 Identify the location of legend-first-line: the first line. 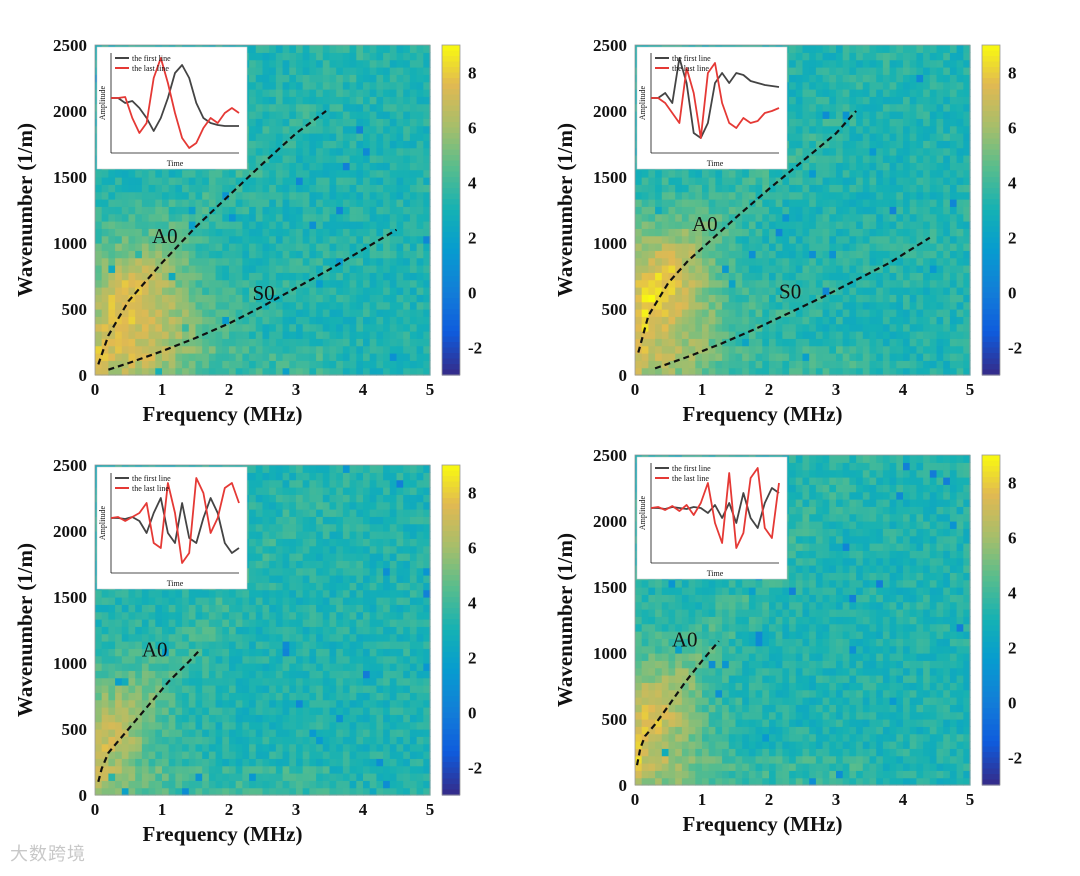
(691, 58).